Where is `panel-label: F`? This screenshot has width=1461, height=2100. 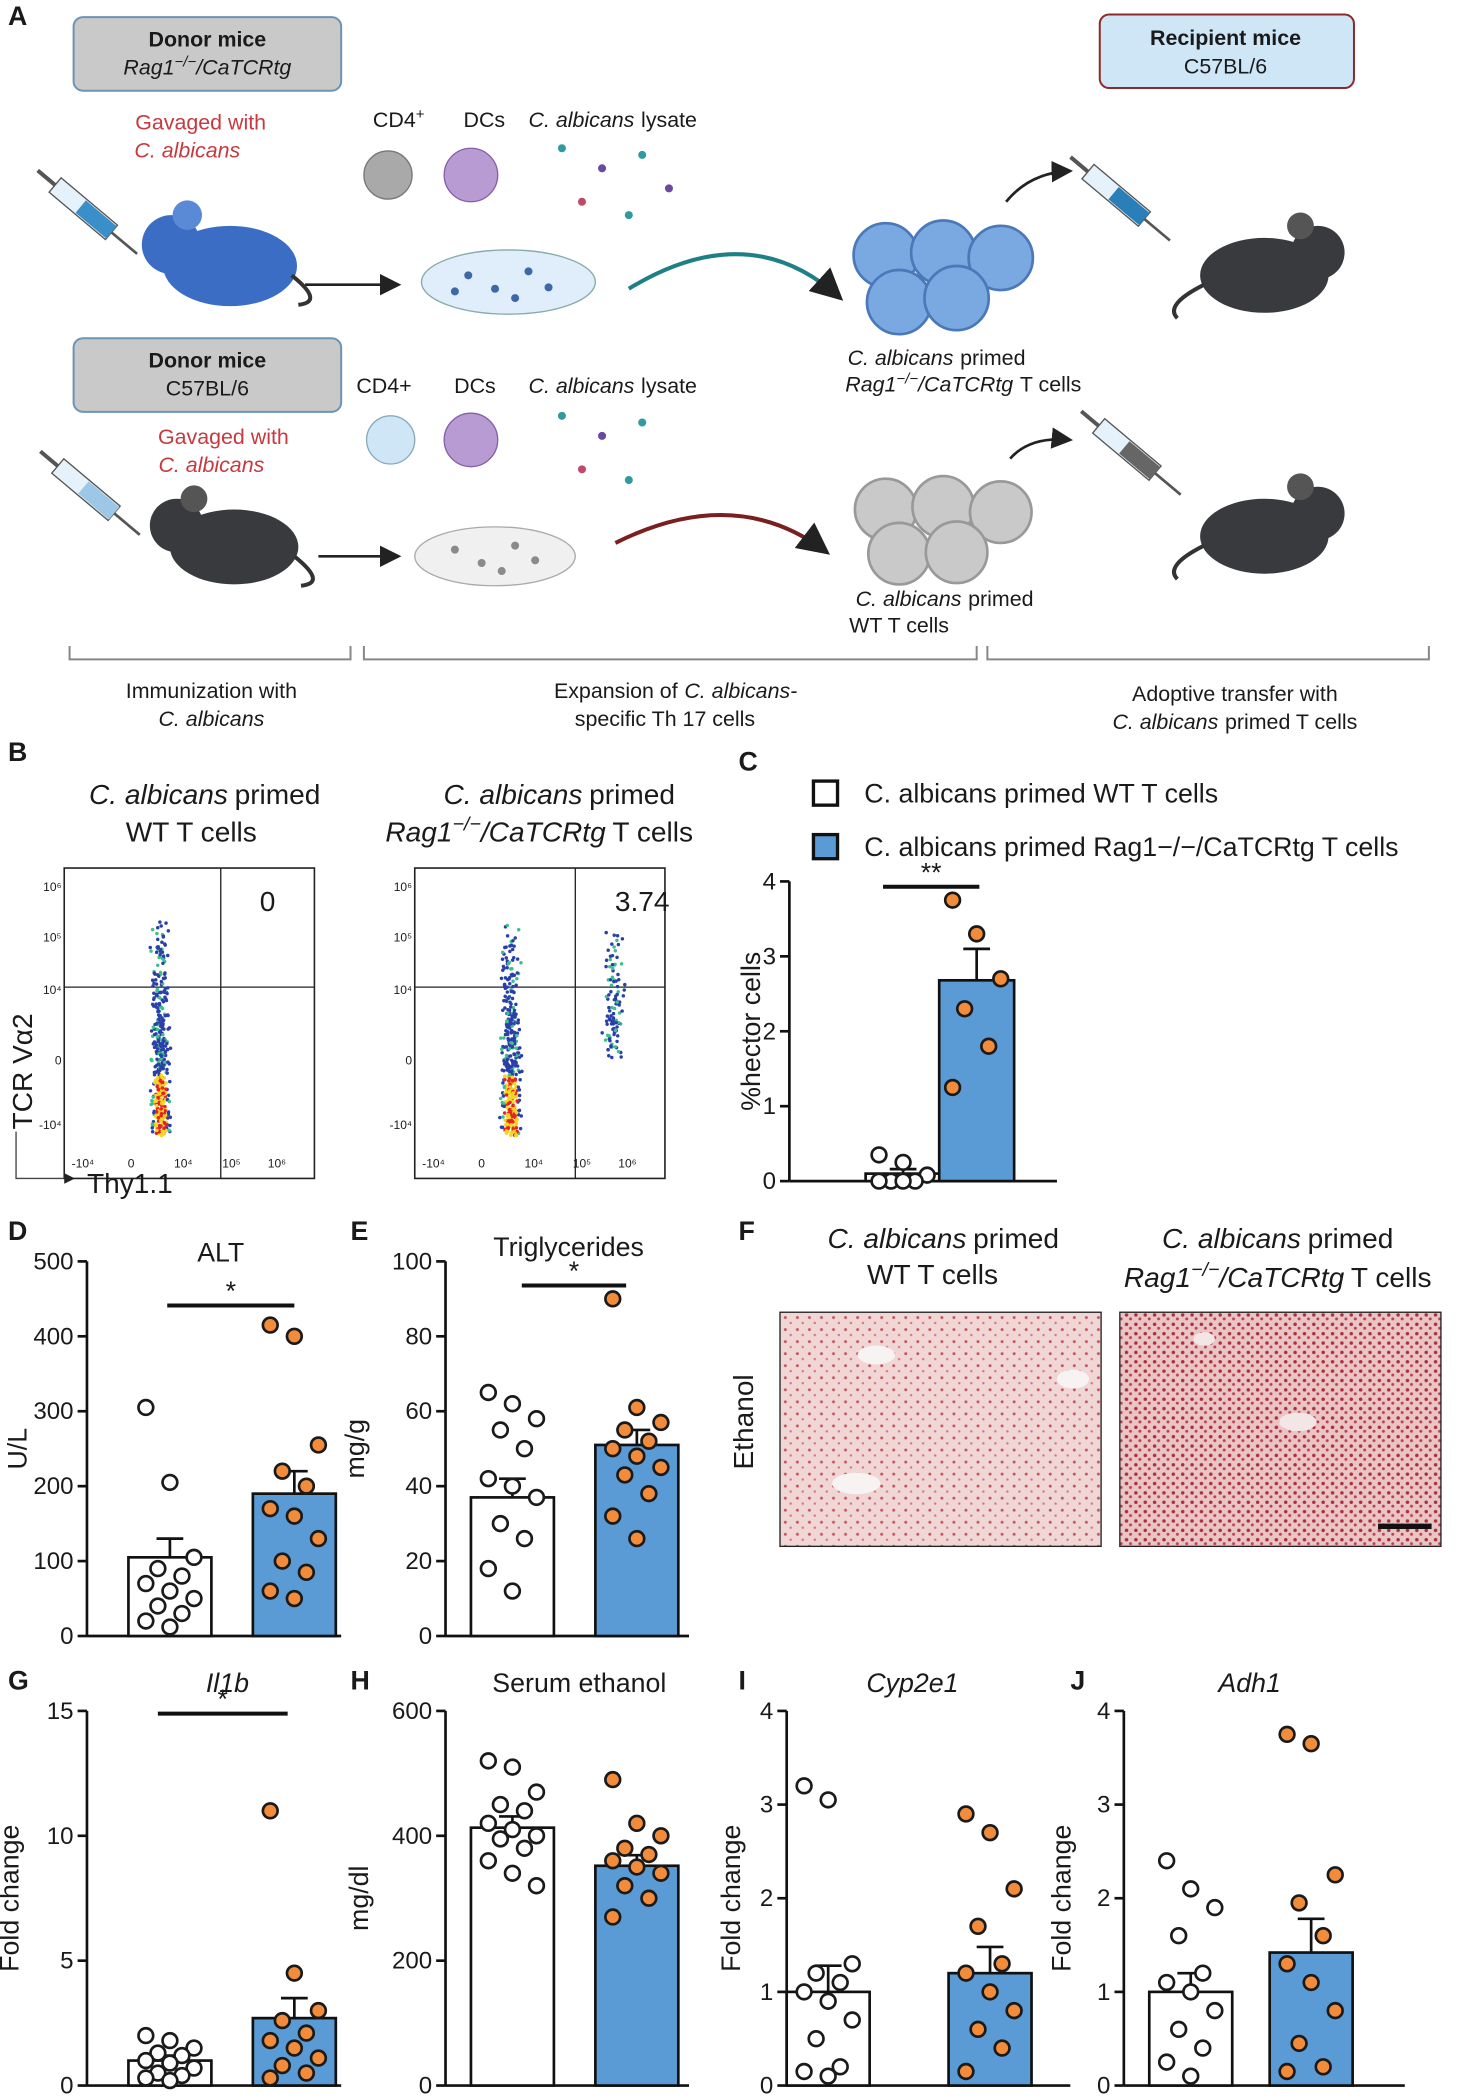
panel-label: F is located at coordinates (747, 1231).